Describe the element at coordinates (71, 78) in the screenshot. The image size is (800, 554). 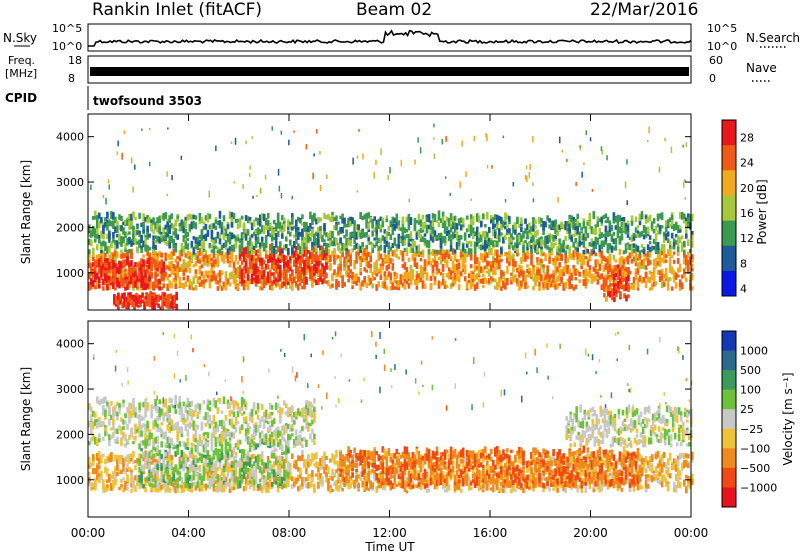
I see `freq-left-tick-low: 8` at that location.